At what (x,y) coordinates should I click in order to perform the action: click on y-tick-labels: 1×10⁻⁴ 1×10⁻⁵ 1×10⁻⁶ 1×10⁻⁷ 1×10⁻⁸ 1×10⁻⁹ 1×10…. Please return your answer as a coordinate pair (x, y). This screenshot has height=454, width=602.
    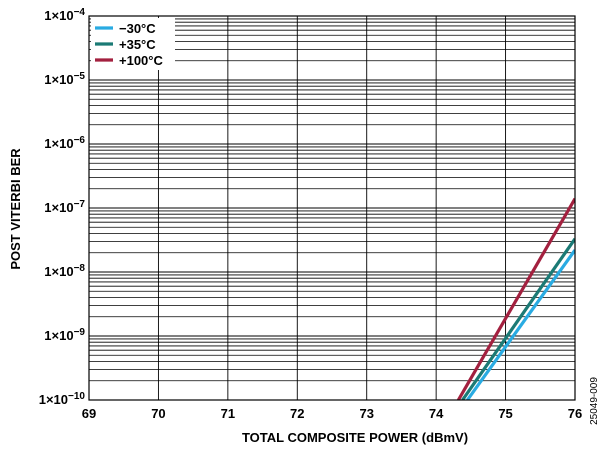
    Looking at the image, I should click on (62, 207).